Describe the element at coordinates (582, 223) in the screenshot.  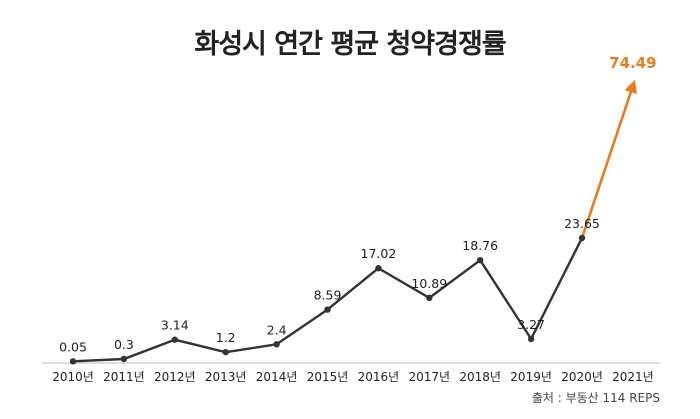
I see `data-label-10: 23.65` at that location.